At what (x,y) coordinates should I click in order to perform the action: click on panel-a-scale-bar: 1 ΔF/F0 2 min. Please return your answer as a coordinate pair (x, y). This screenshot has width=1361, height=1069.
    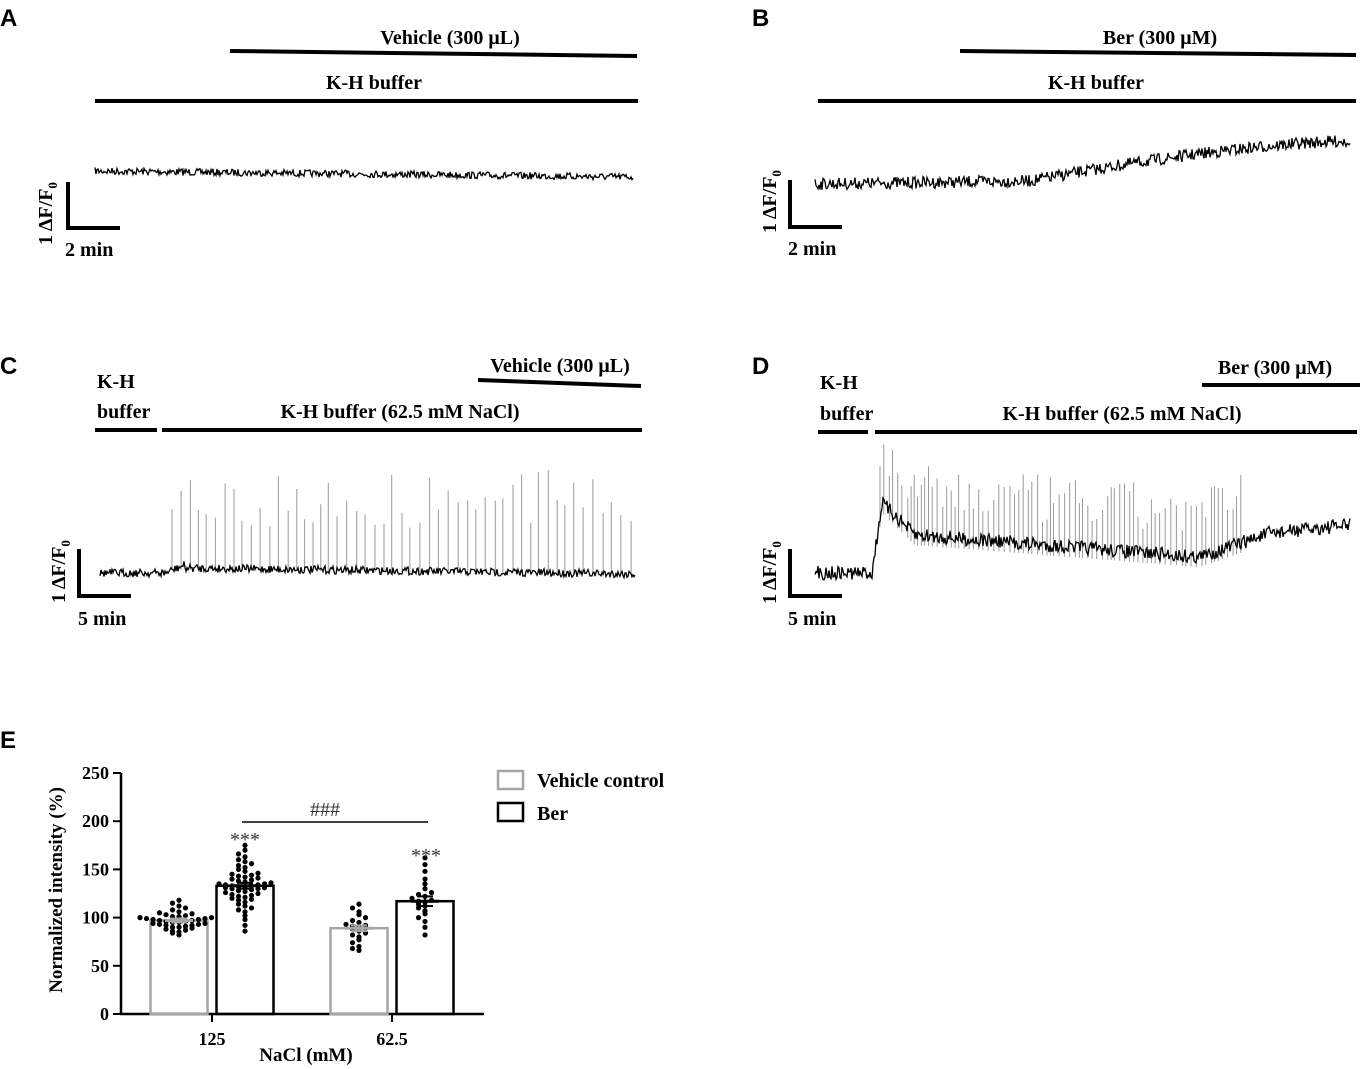
    Looking at the image, I should click on (77, 221).